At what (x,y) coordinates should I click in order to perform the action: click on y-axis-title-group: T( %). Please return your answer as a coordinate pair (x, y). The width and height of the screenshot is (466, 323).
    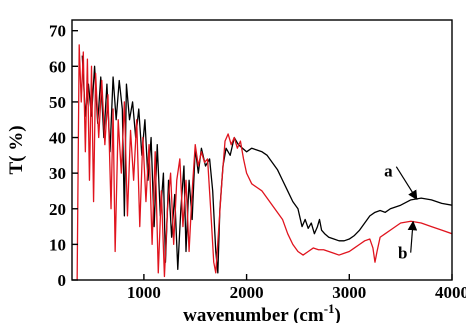
    Looking at the image, I should click on (16, 149).